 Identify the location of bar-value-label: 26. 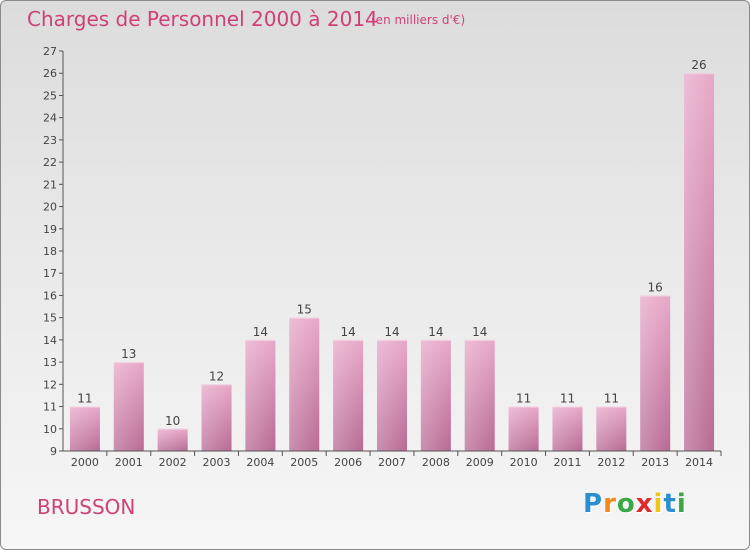
(698, 65).